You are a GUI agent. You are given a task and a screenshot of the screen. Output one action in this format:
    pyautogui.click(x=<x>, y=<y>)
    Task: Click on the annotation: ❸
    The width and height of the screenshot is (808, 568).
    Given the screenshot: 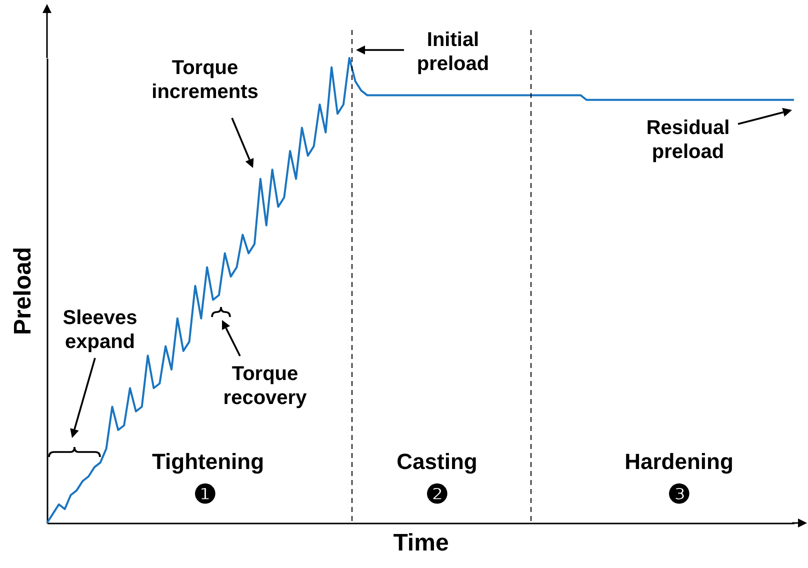 What is the action you would take?
    pyautogui.click(x=679, y=494)
    